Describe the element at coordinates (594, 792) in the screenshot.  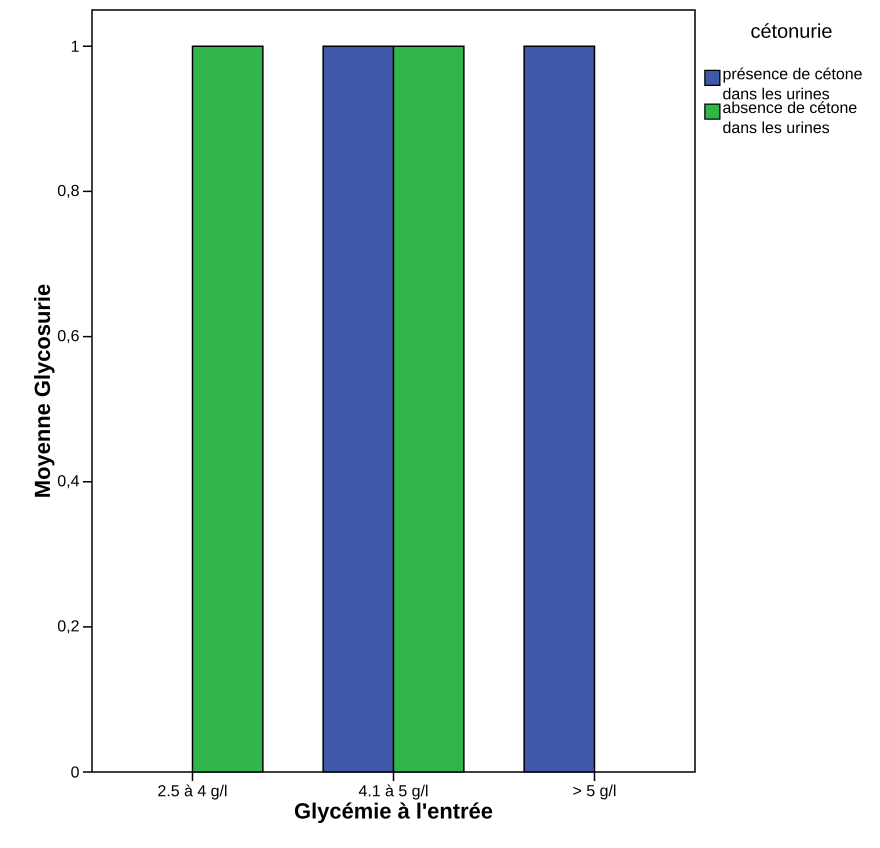
I see `x-tick-label: > 5 g/l` at that location.